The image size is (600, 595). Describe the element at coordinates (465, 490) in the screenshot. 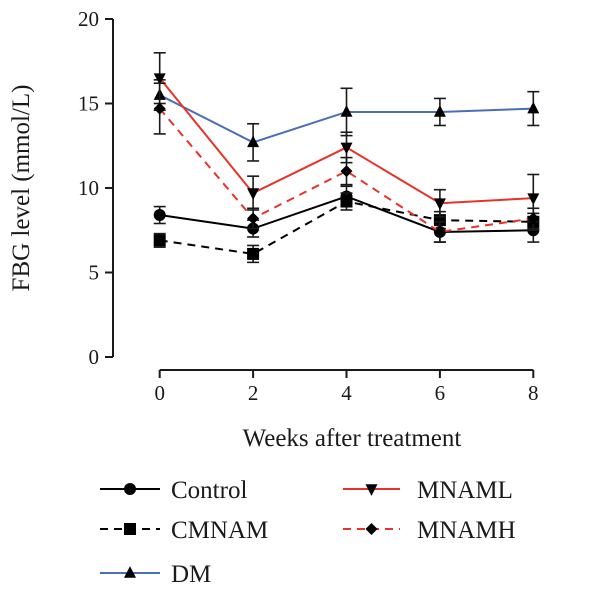

I see `legend-label: MNAML` at that location.